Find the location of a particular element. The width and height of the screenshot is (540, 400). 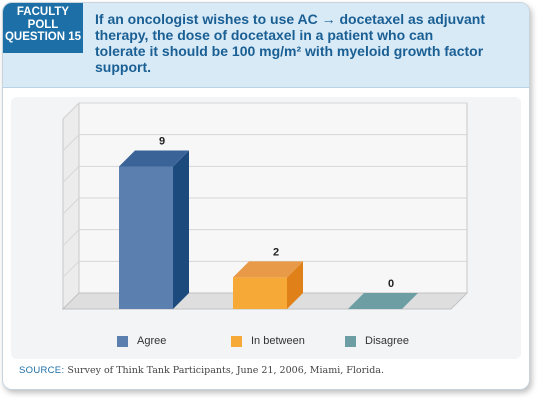

badge-line: POLL is located at coordinates (43, 24).